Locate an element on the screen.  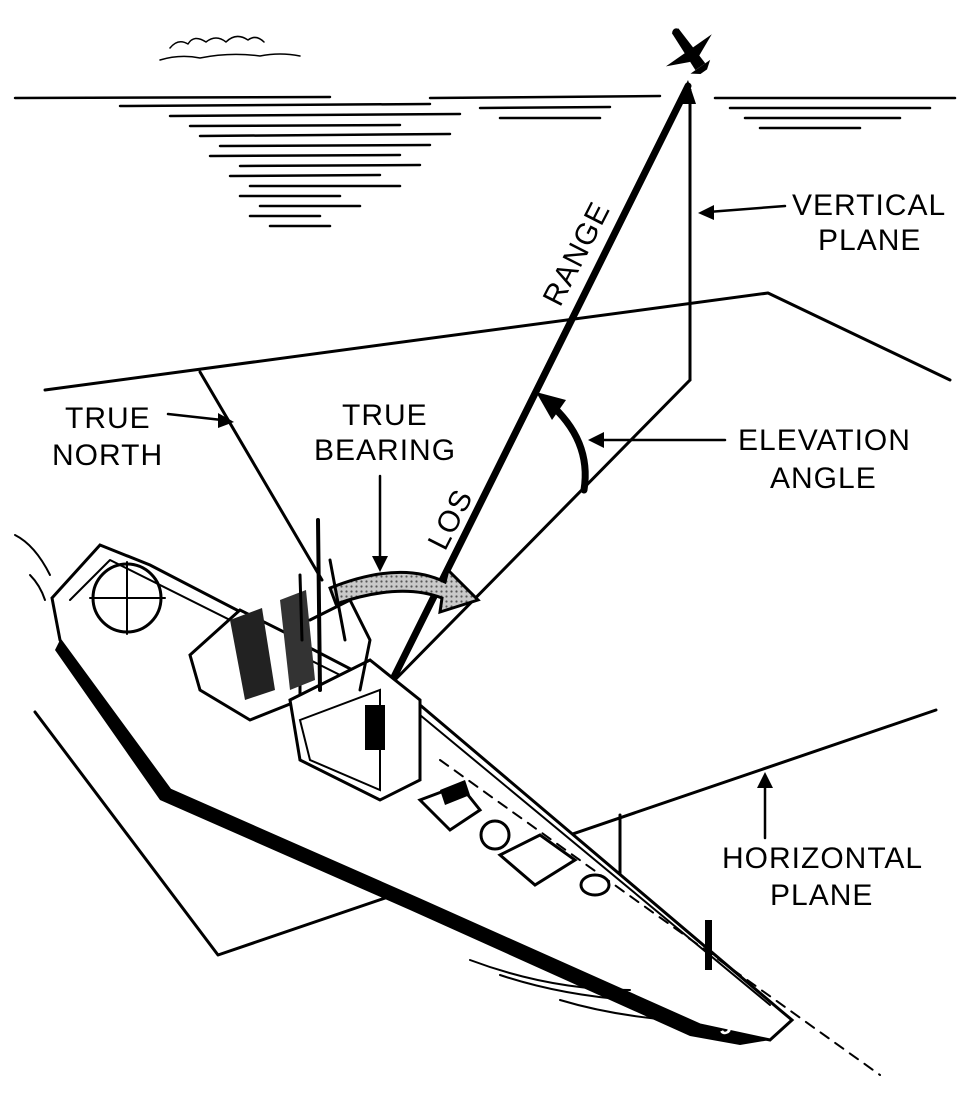
true-north-line is located at coordinates (261, 476).